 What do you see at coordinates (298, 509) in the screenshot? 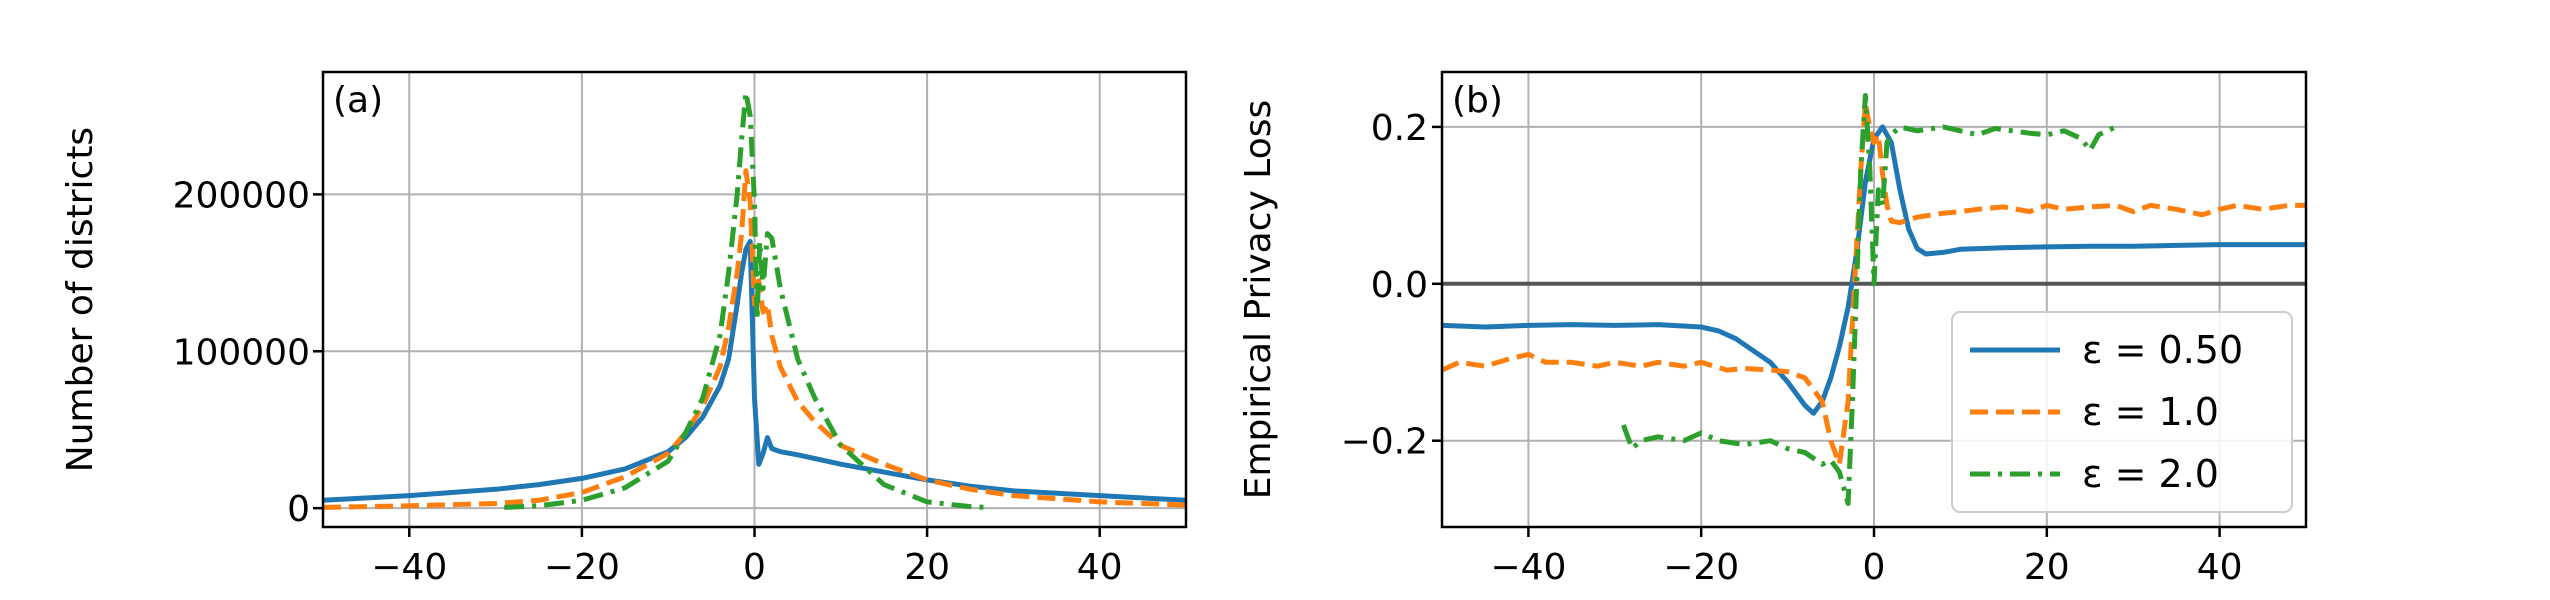
I see `y-tick-label: 0` at bounding box center [298, 509].